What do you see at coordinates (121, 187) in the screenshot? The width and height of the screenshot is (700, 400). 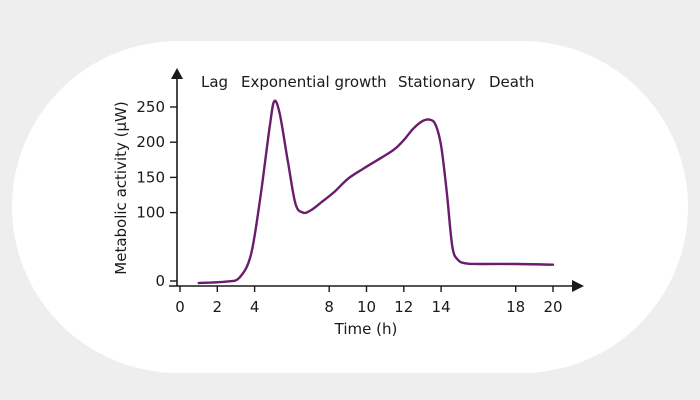 I see `y-axis-title: Metabolic activity (µW)` at bounding box center [121, 187].